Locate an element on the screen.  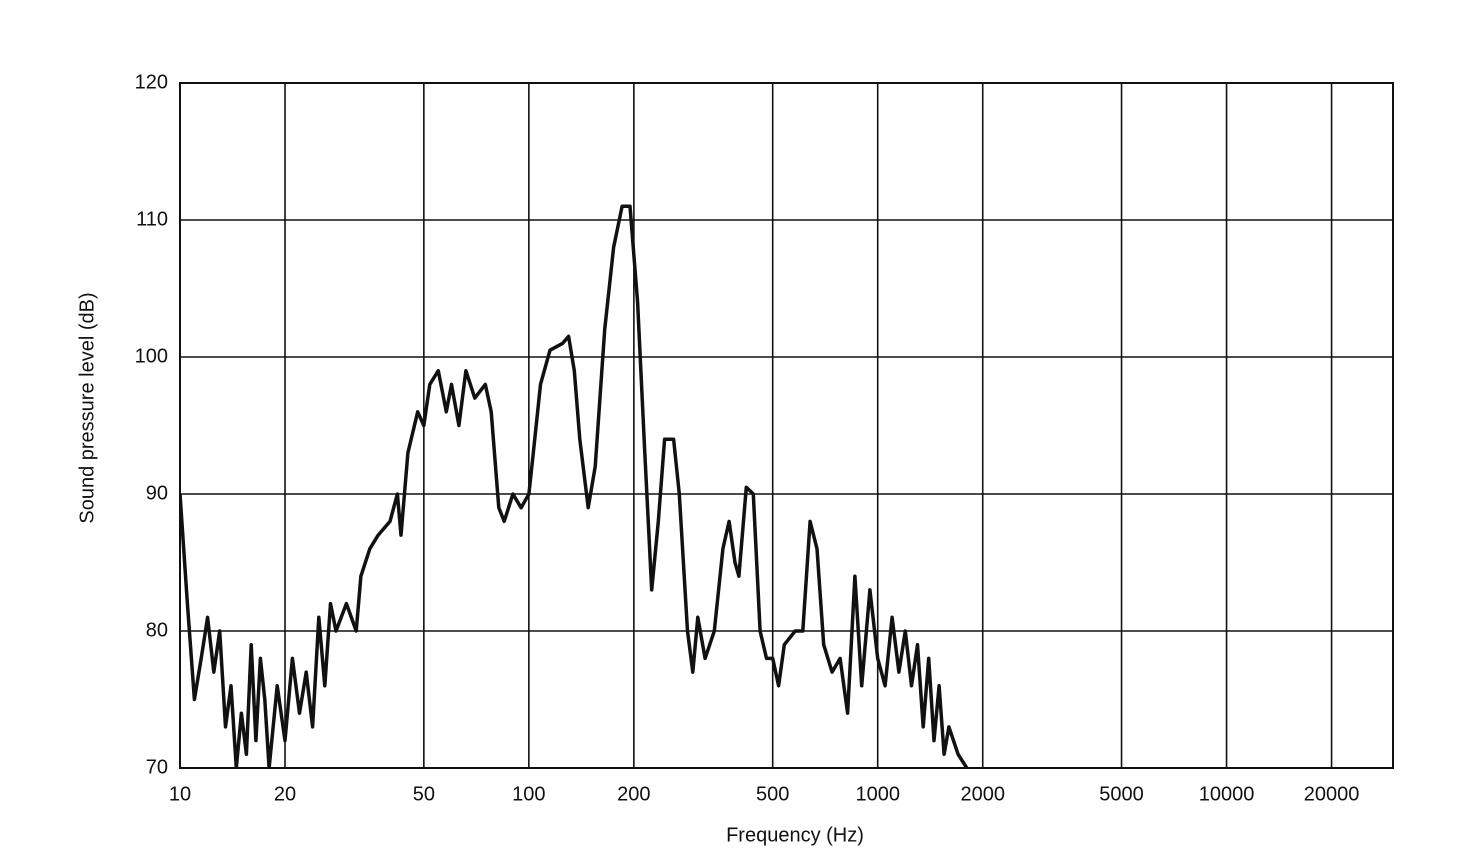
x-tick-label: 10 is located at coordinates (180, 794).